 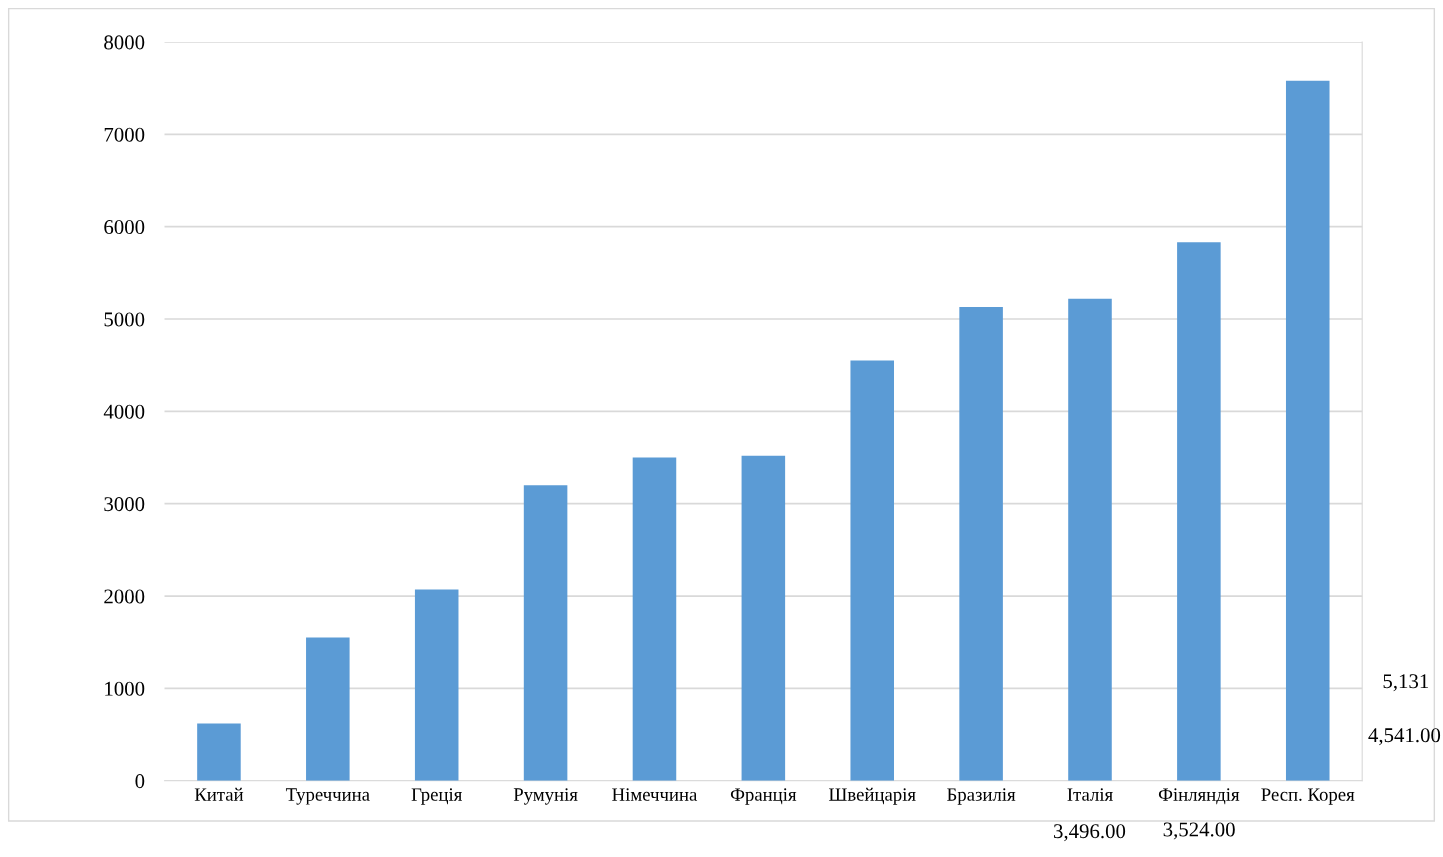 I want to click on text: 5,131, so click(x=1406, y=683).